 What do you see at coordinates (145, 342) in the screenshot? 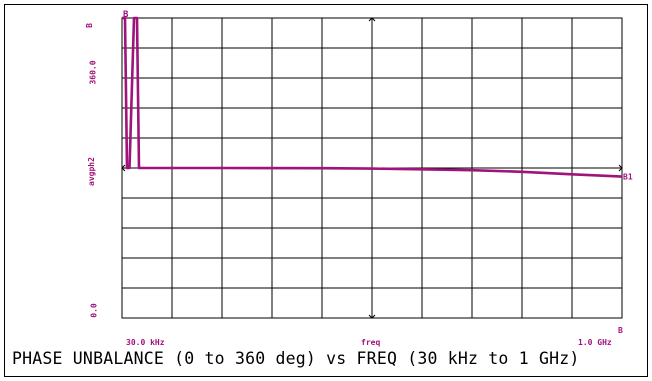
I see `x-tick-start: 30.0 kHz` at bounding box center [145, 342].